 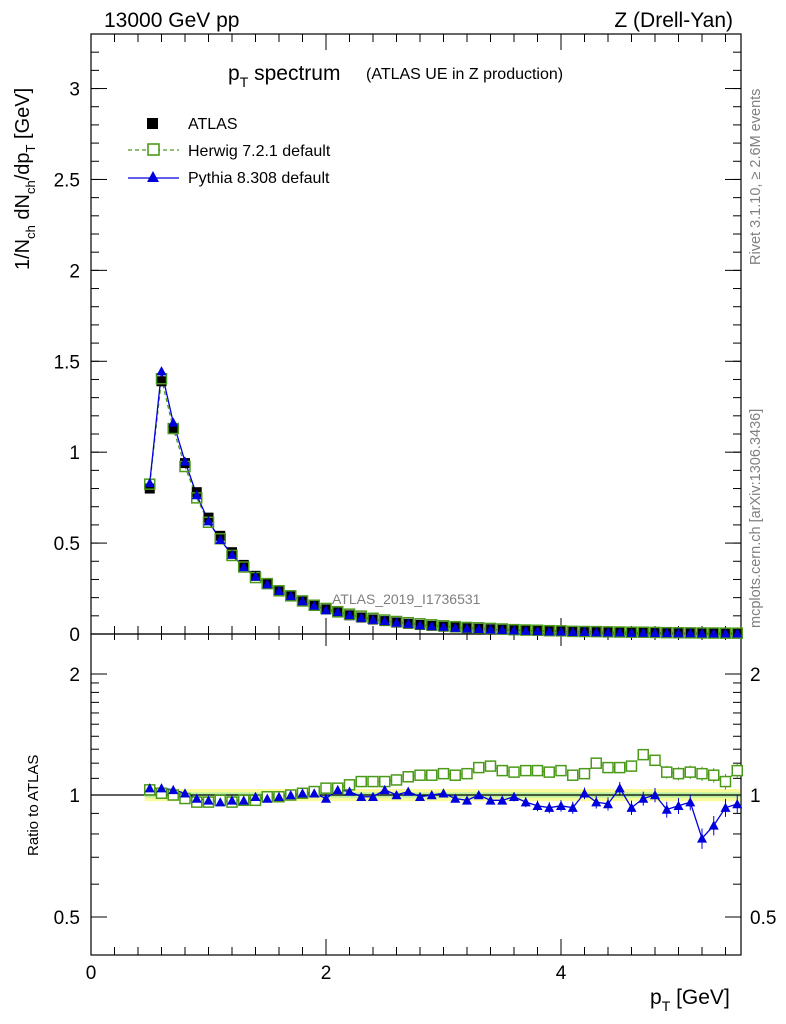 I want to click on title-p: p, so click(x=234, y=73).